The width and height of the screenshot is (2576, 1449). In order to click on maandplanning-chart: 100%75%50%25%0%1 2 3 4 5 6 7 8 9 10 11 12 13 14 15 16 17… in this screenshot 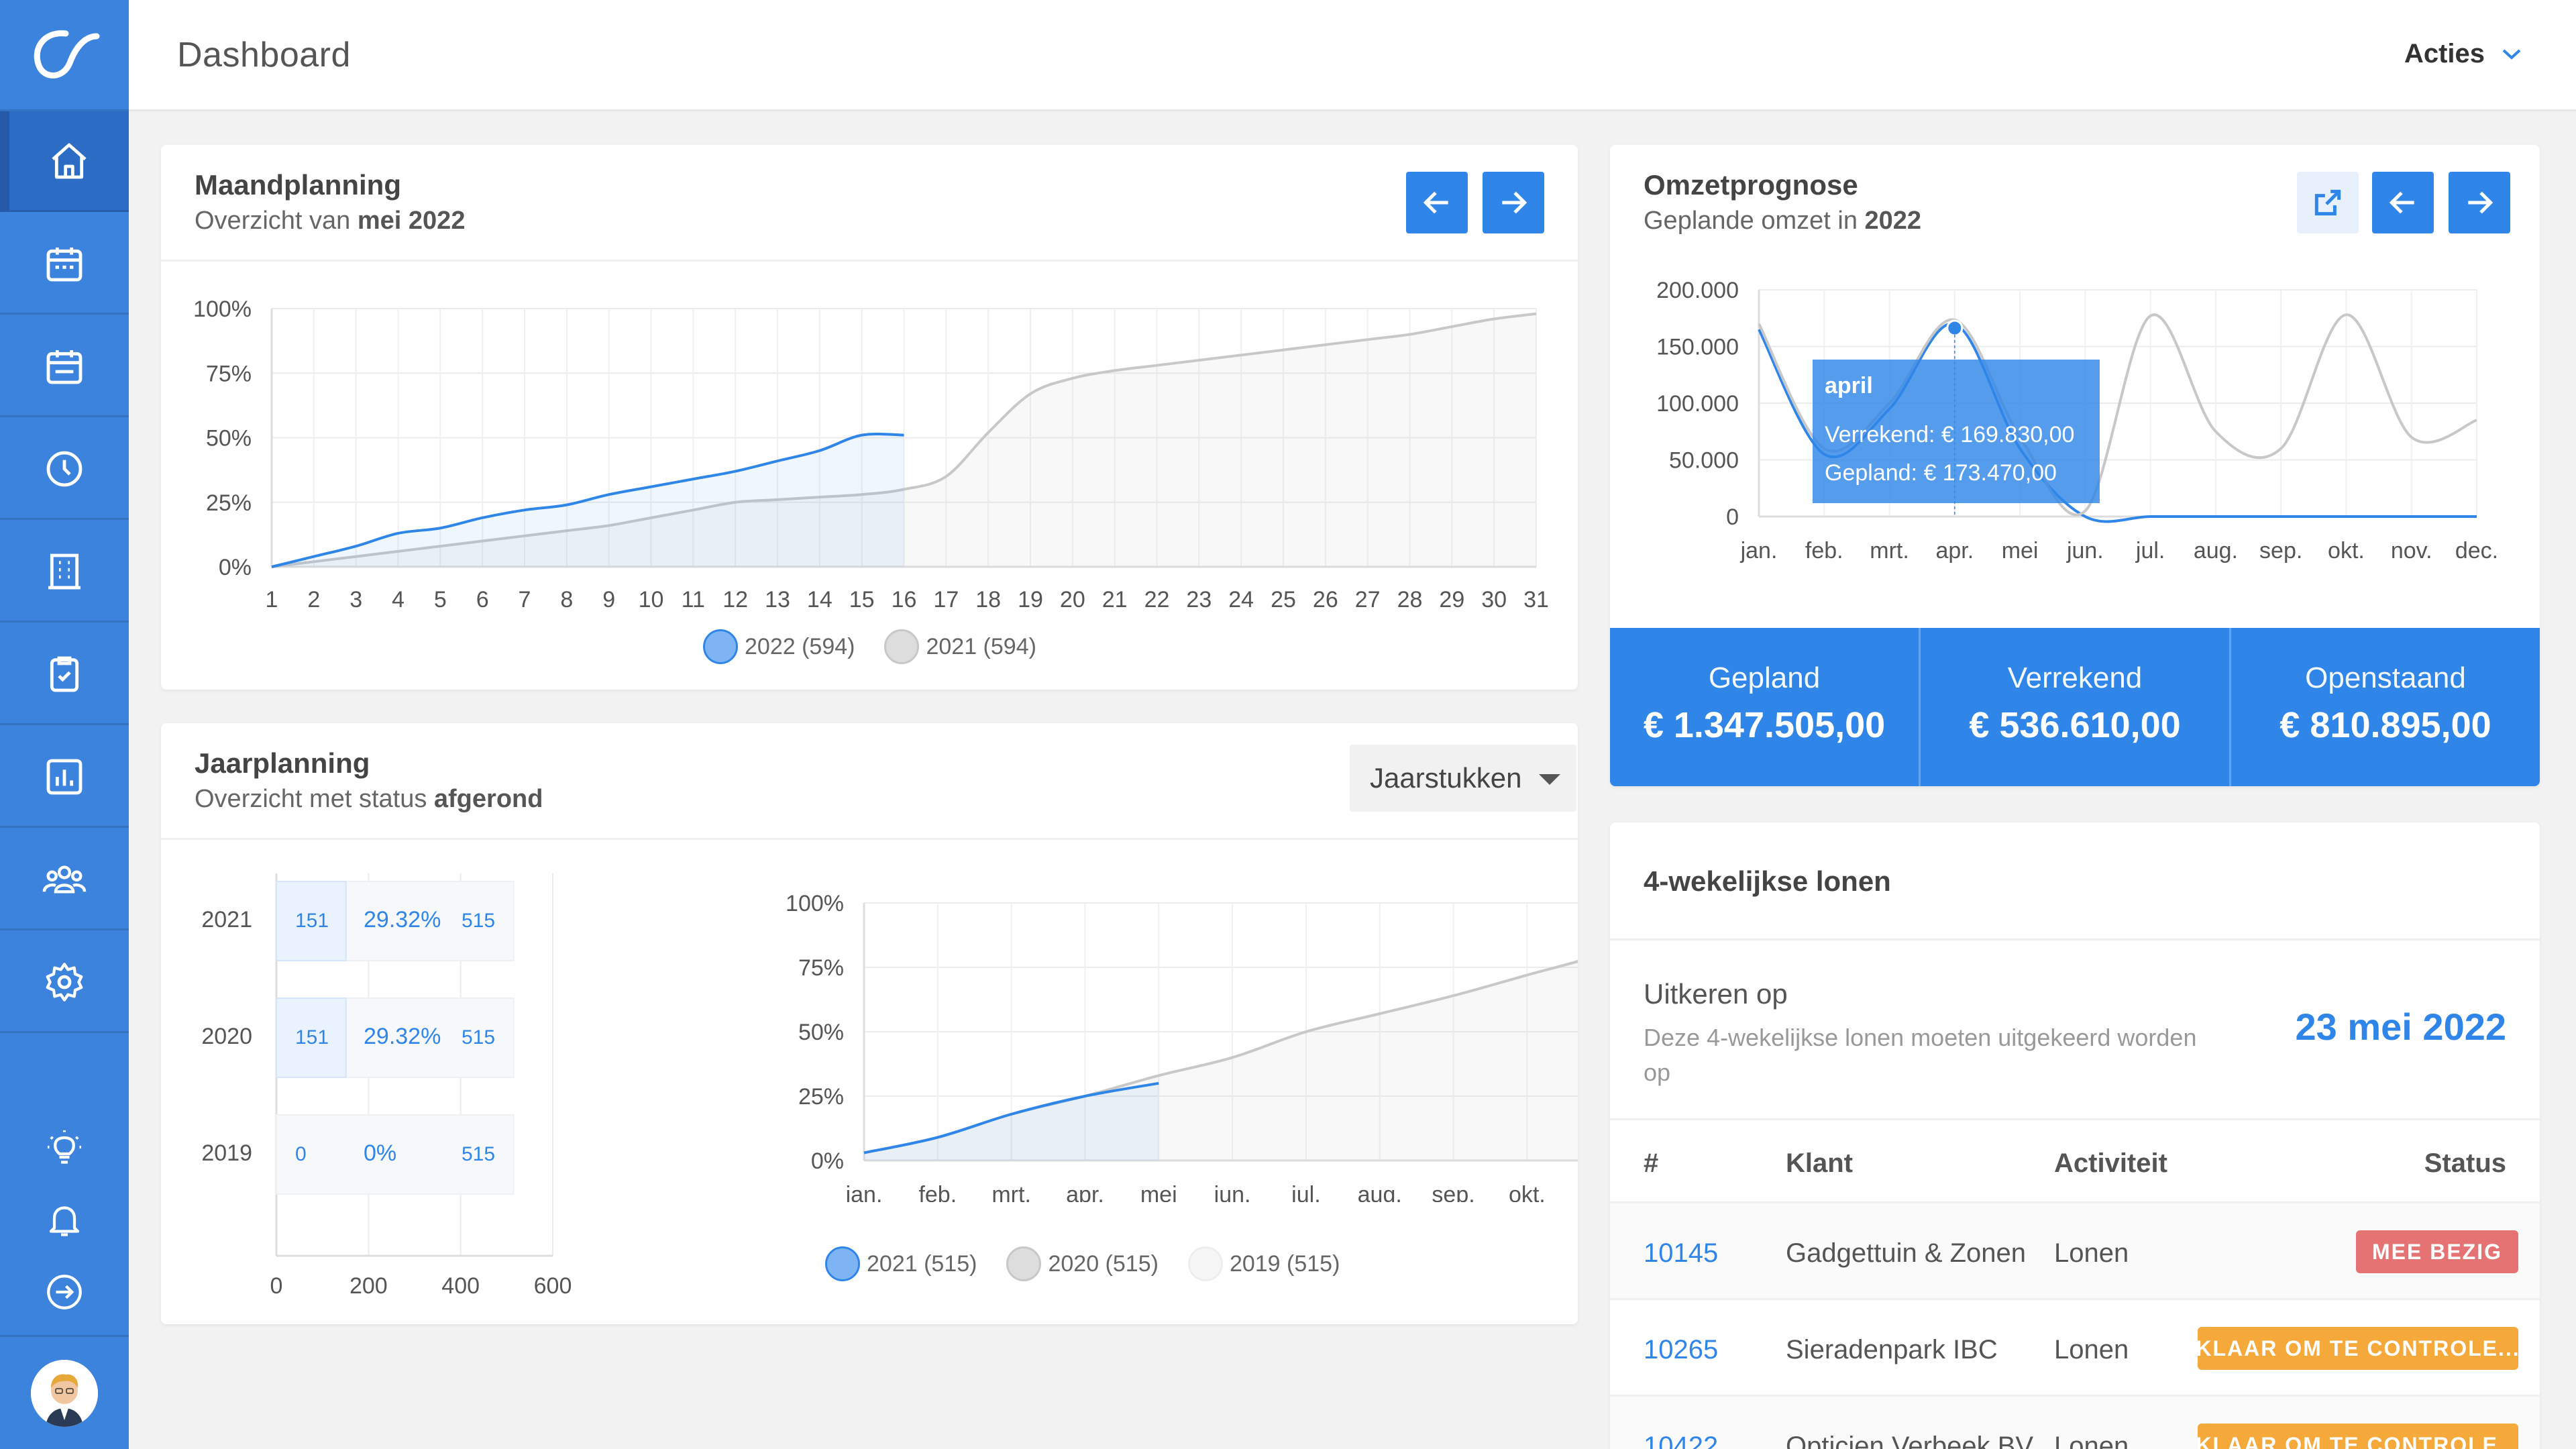, I will do `click(871, 453)`.